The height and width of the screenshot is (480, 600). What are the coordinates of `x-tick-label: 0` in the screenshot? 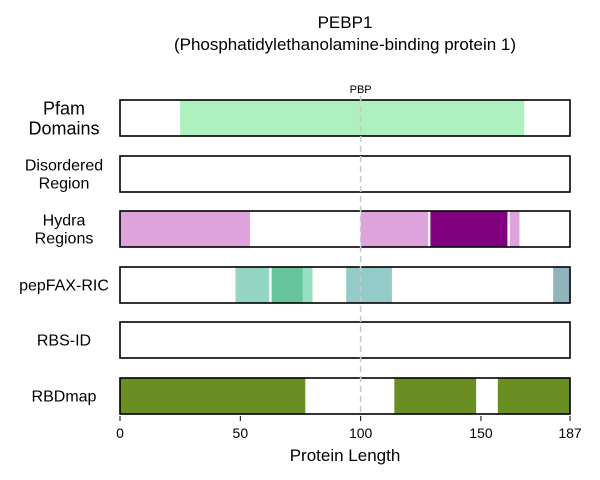 It's located at (120, 433).